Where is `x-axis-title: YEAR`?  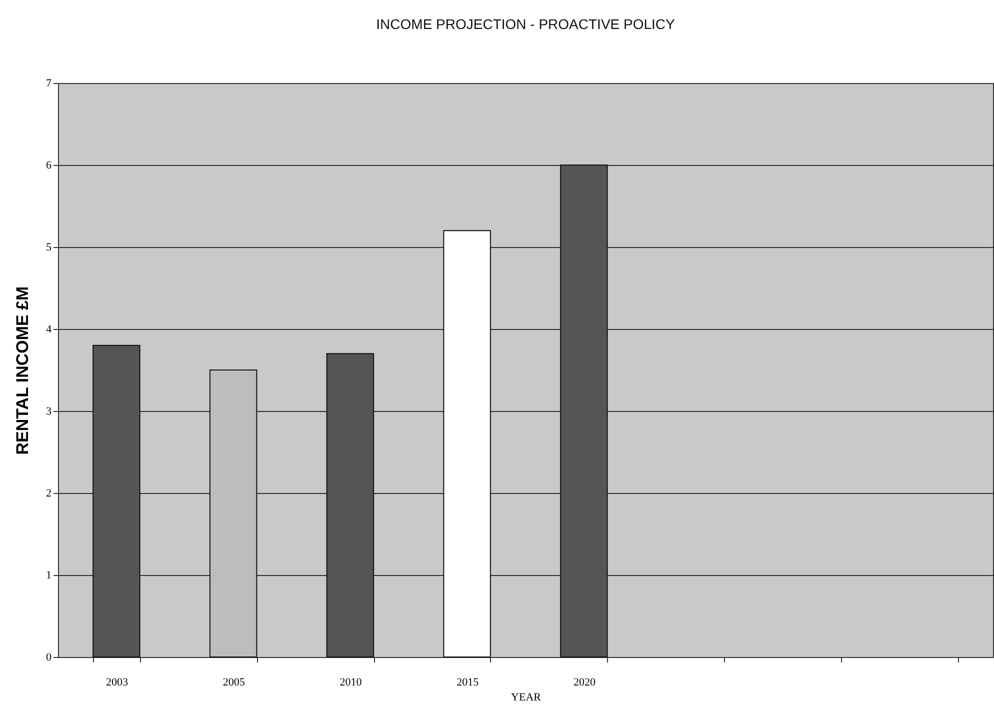 x-axis-title: YEAR is located at coordinates (526, 698).